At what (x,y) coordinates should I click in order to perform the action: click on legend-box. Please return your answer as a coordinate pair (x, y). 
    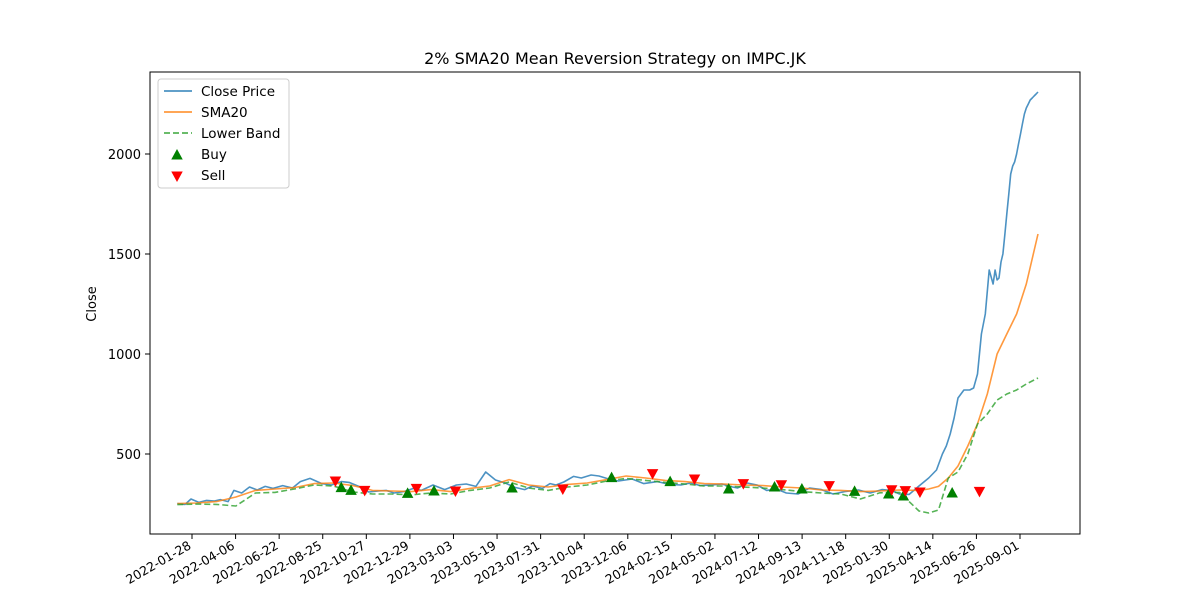
    Looking at the image, I should click on (223, 133).